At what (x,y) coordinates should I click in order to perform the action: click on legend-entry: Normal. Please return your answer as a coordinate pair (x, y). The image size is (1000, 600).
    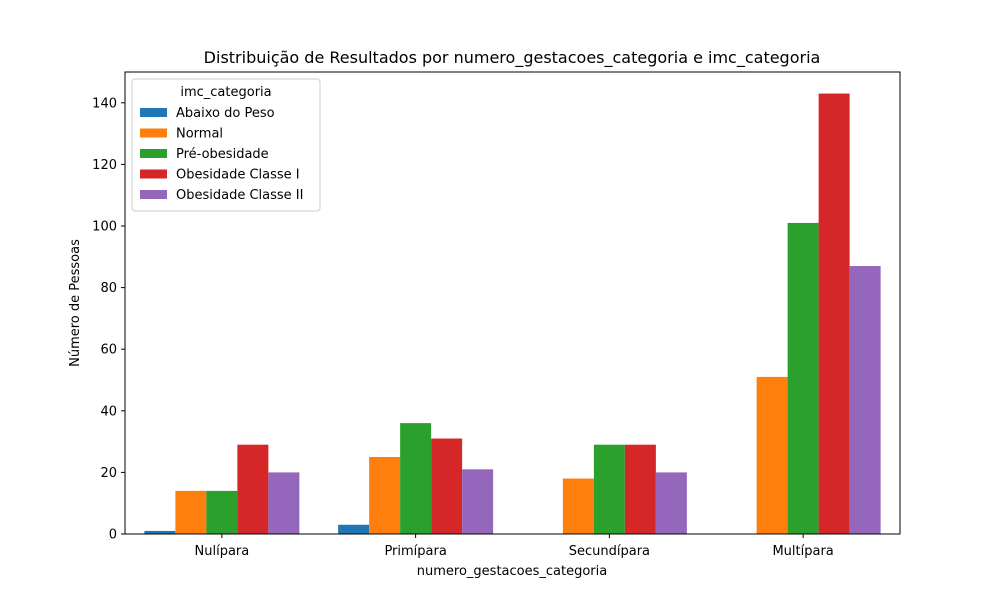
    Looking at the image, I should click on (199, 134).